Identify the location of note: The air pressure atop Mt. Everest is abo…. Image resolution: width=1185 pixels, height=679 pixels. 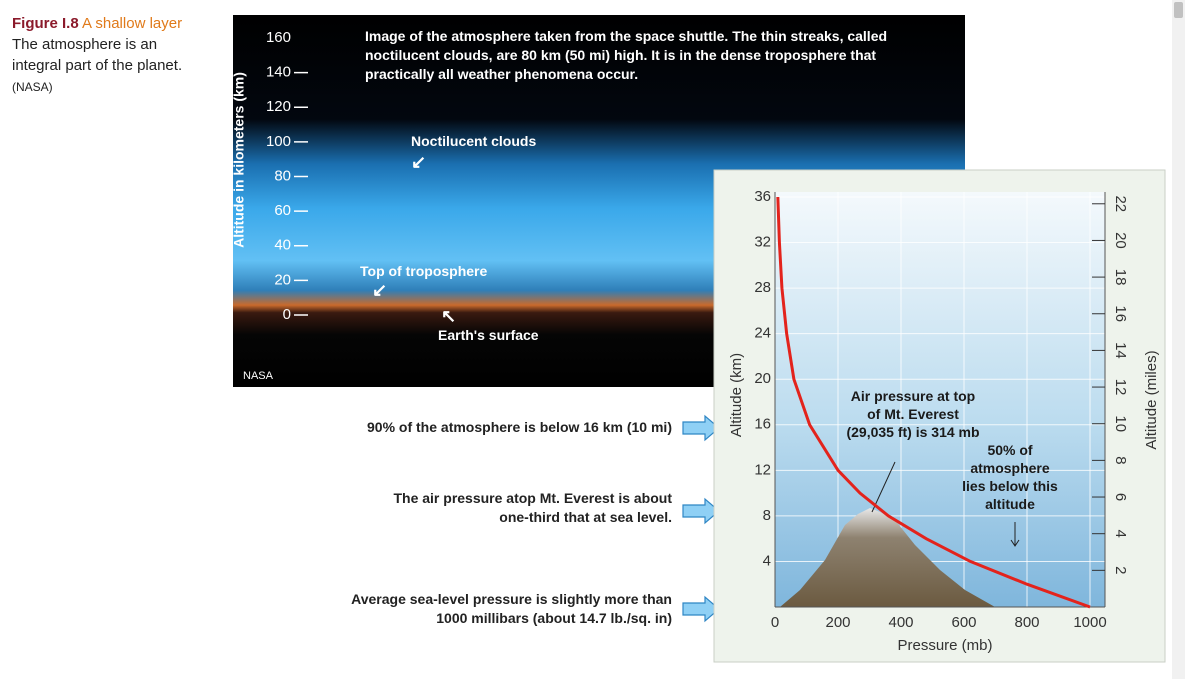
(532, 507).